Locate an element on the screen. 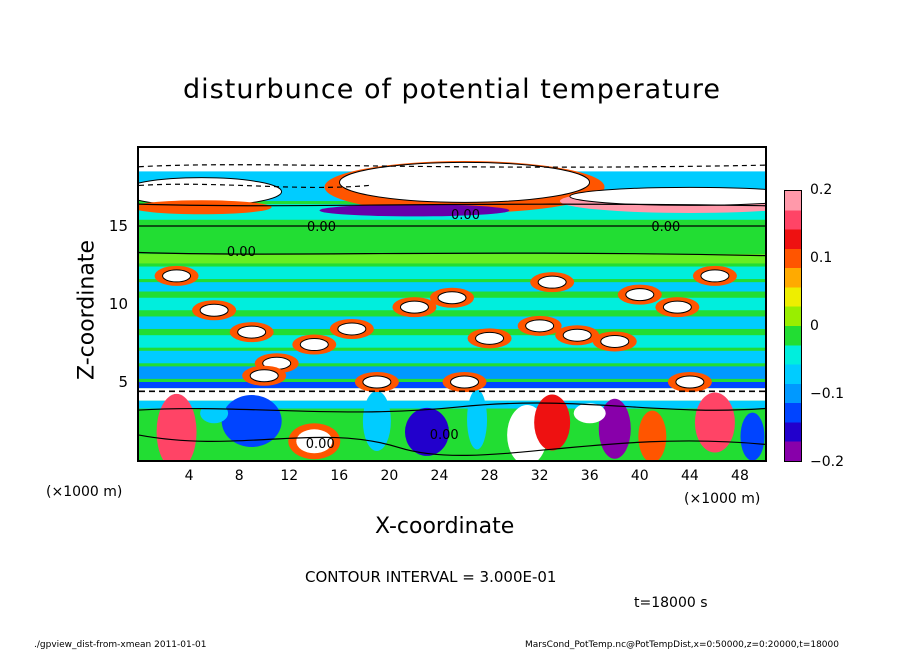  x-tick-label: 8 is located at coordinates (239, 476).